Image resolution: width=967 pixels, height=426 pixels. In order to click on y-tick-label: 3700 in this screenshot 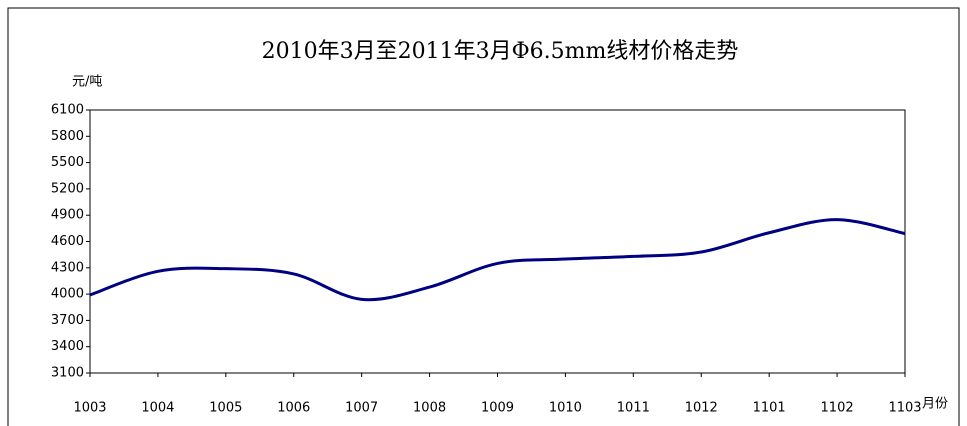, I will do `click(67, 320)`.